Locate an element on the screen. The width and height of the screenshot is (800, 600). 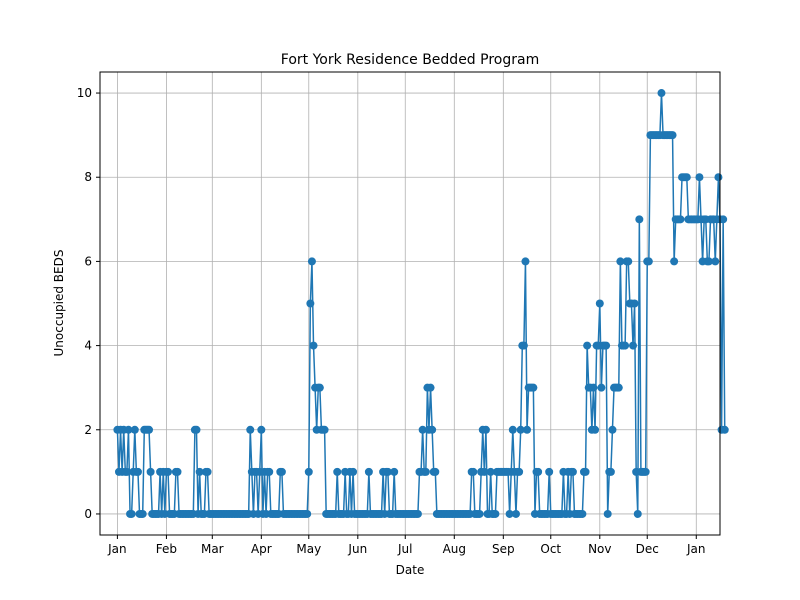
x-tick-label: Oct is located at coordinates (550, 549).